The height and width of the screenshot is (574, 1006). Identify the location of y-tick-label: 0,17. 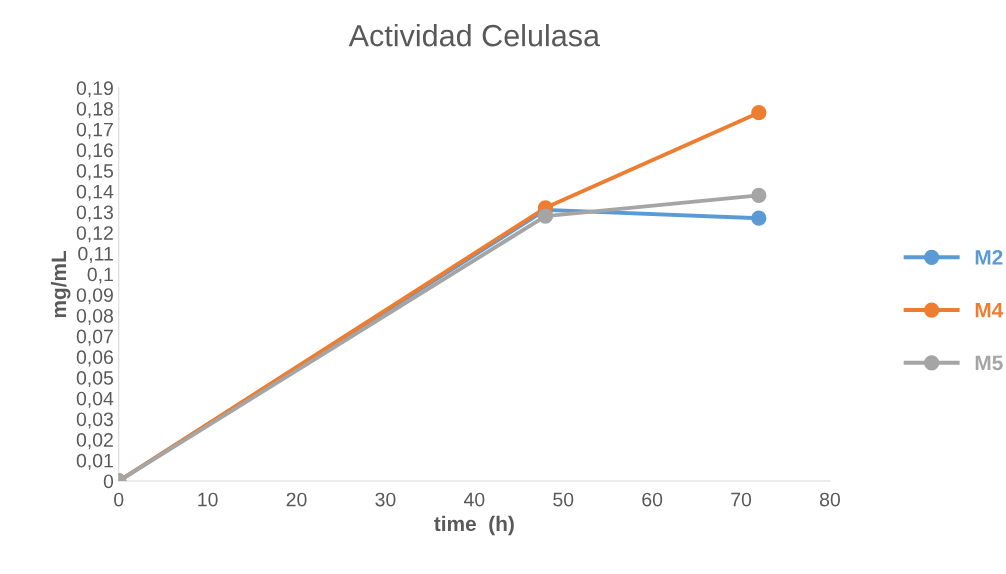
(94, 130).